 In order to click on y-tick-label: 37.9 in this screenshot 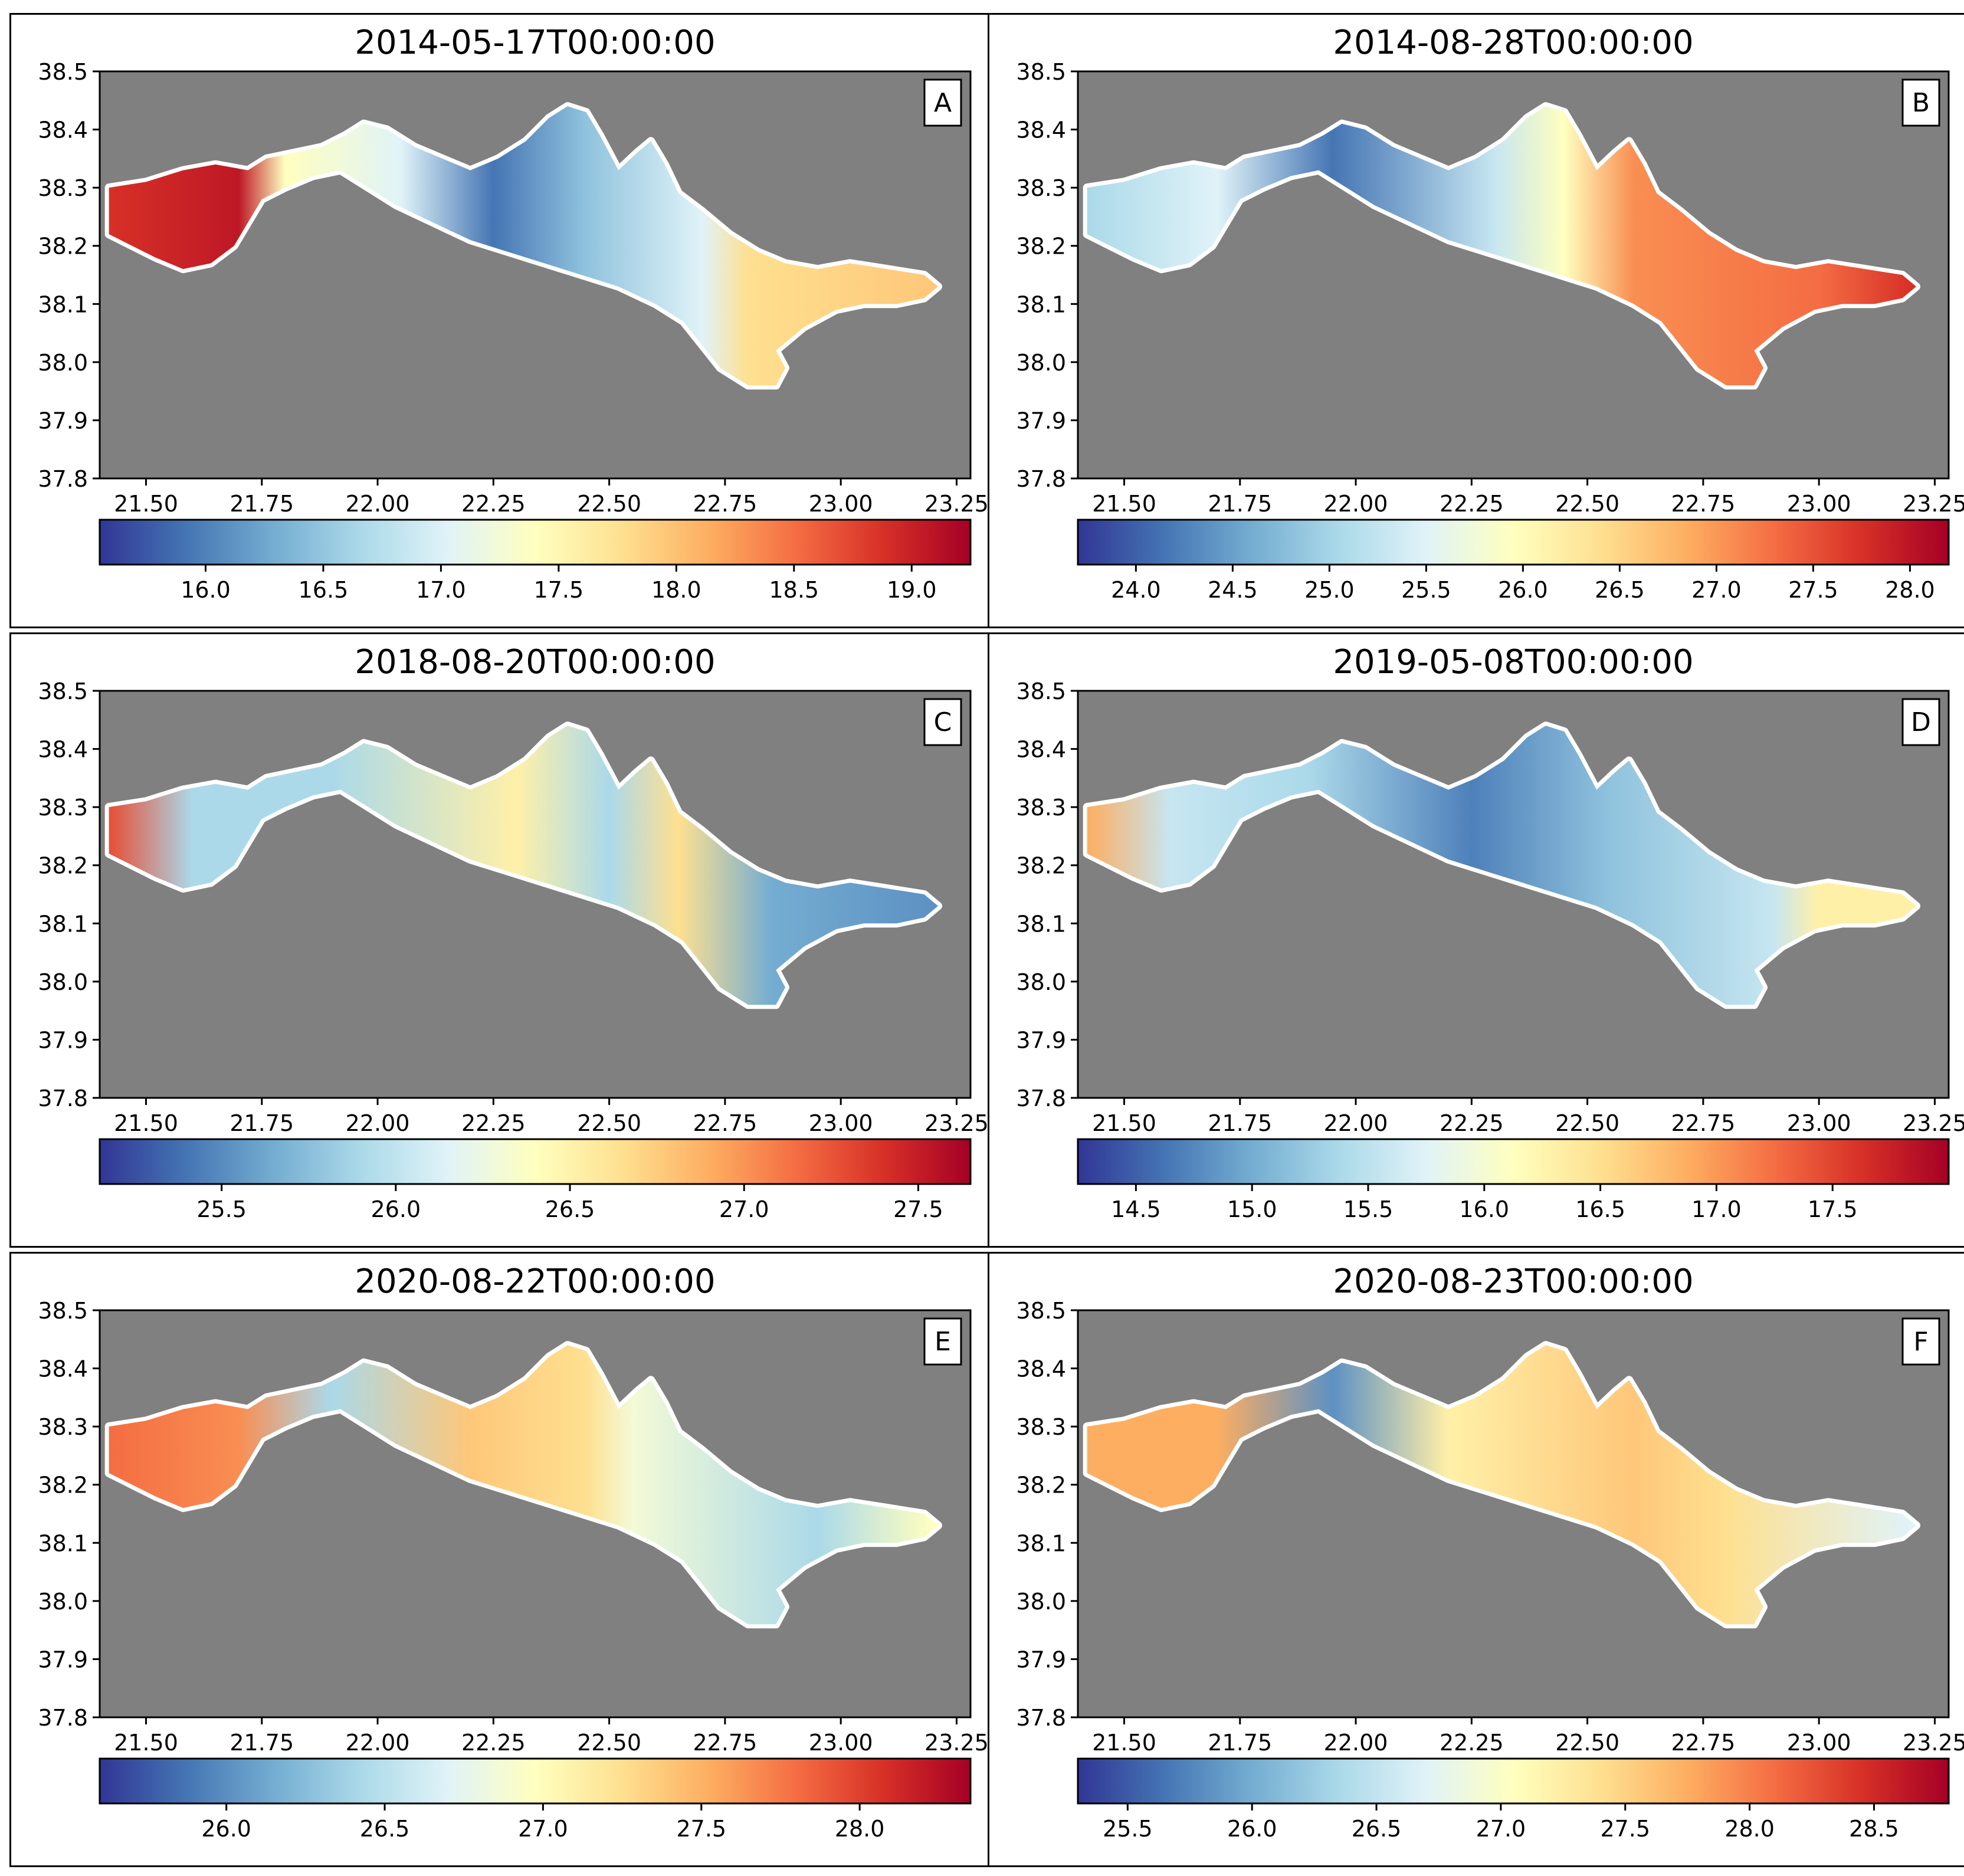, I will do `click(63, 1040)`.